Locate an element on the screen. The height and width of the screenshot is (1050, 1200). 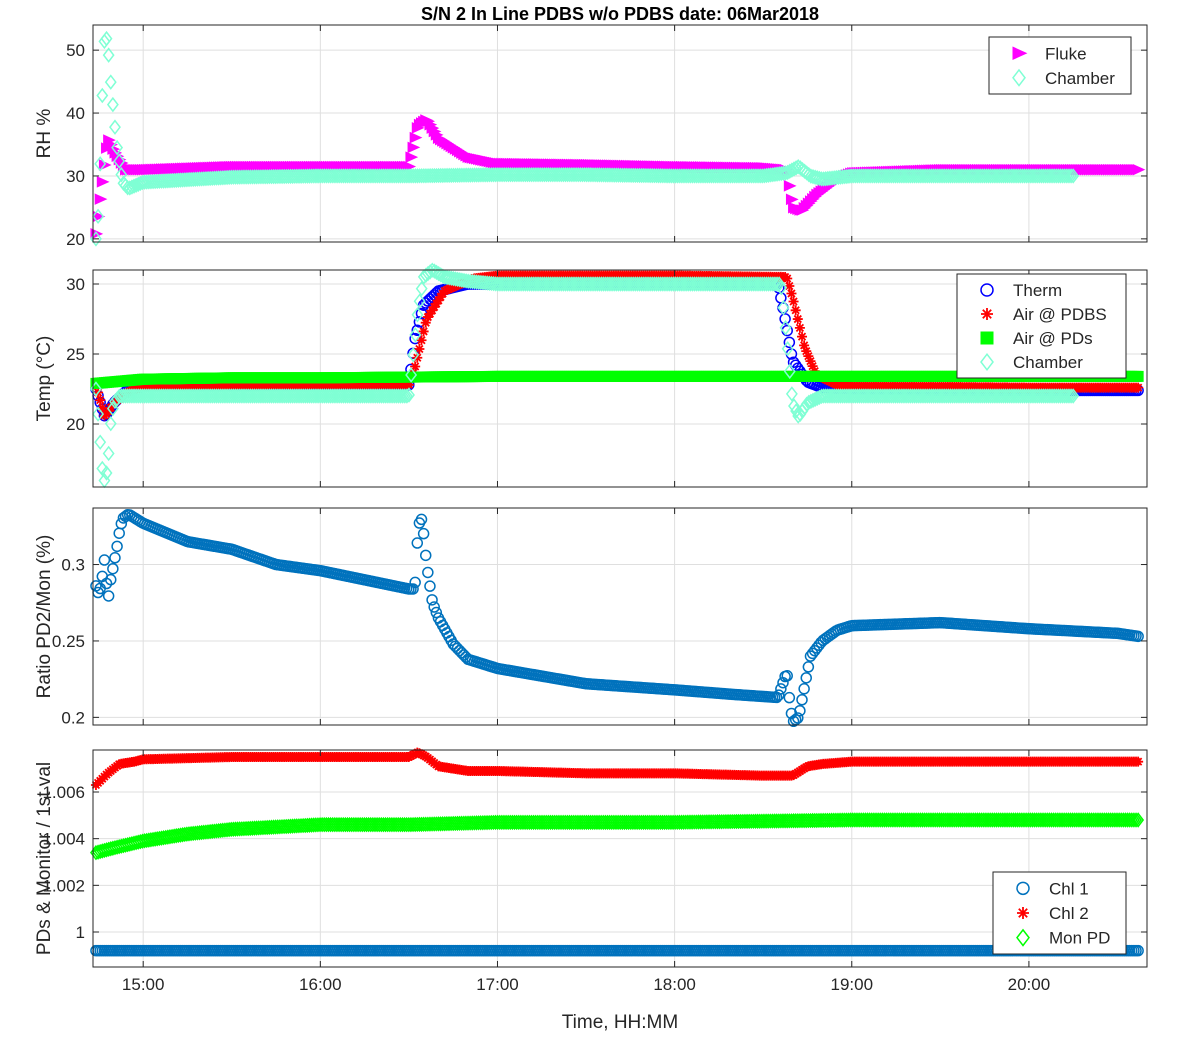
y-tick-label: 0.3 is located at coordinates (73, 565).